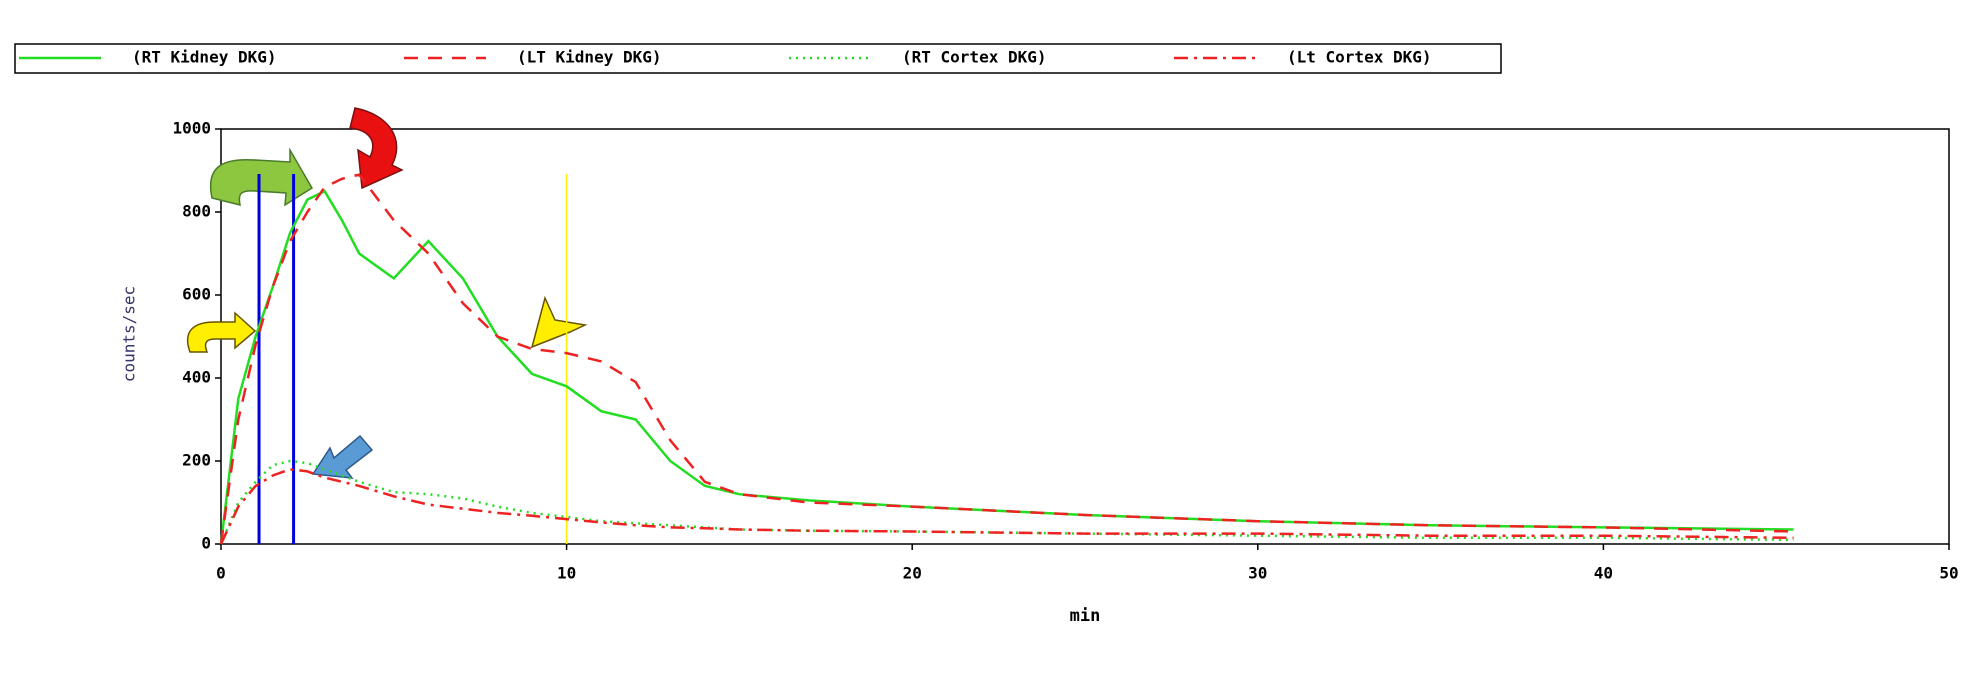 This screenshot has height=674, width=1978. I want to click on x-axis-label: min, so click(1085, 616).